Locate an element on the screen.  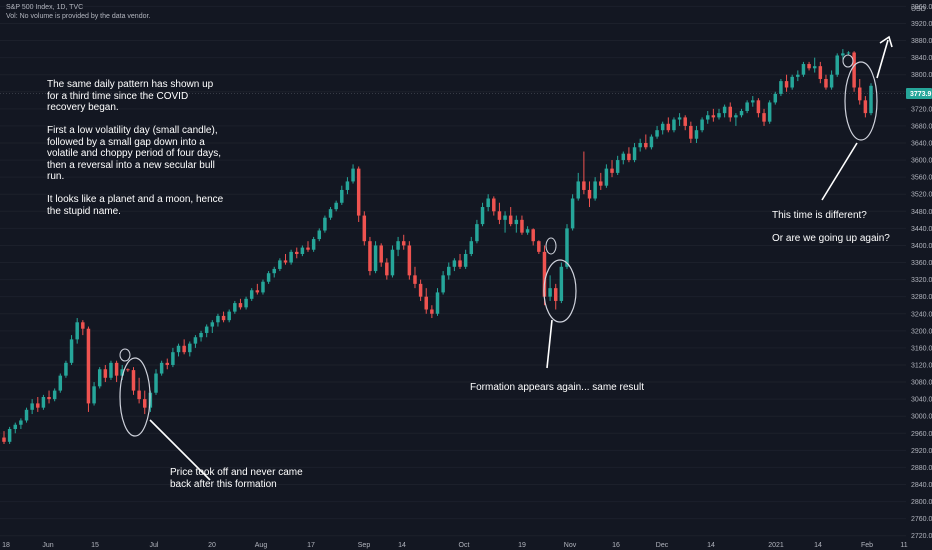
time-tick: 14 is located at coordinates (711, 545).